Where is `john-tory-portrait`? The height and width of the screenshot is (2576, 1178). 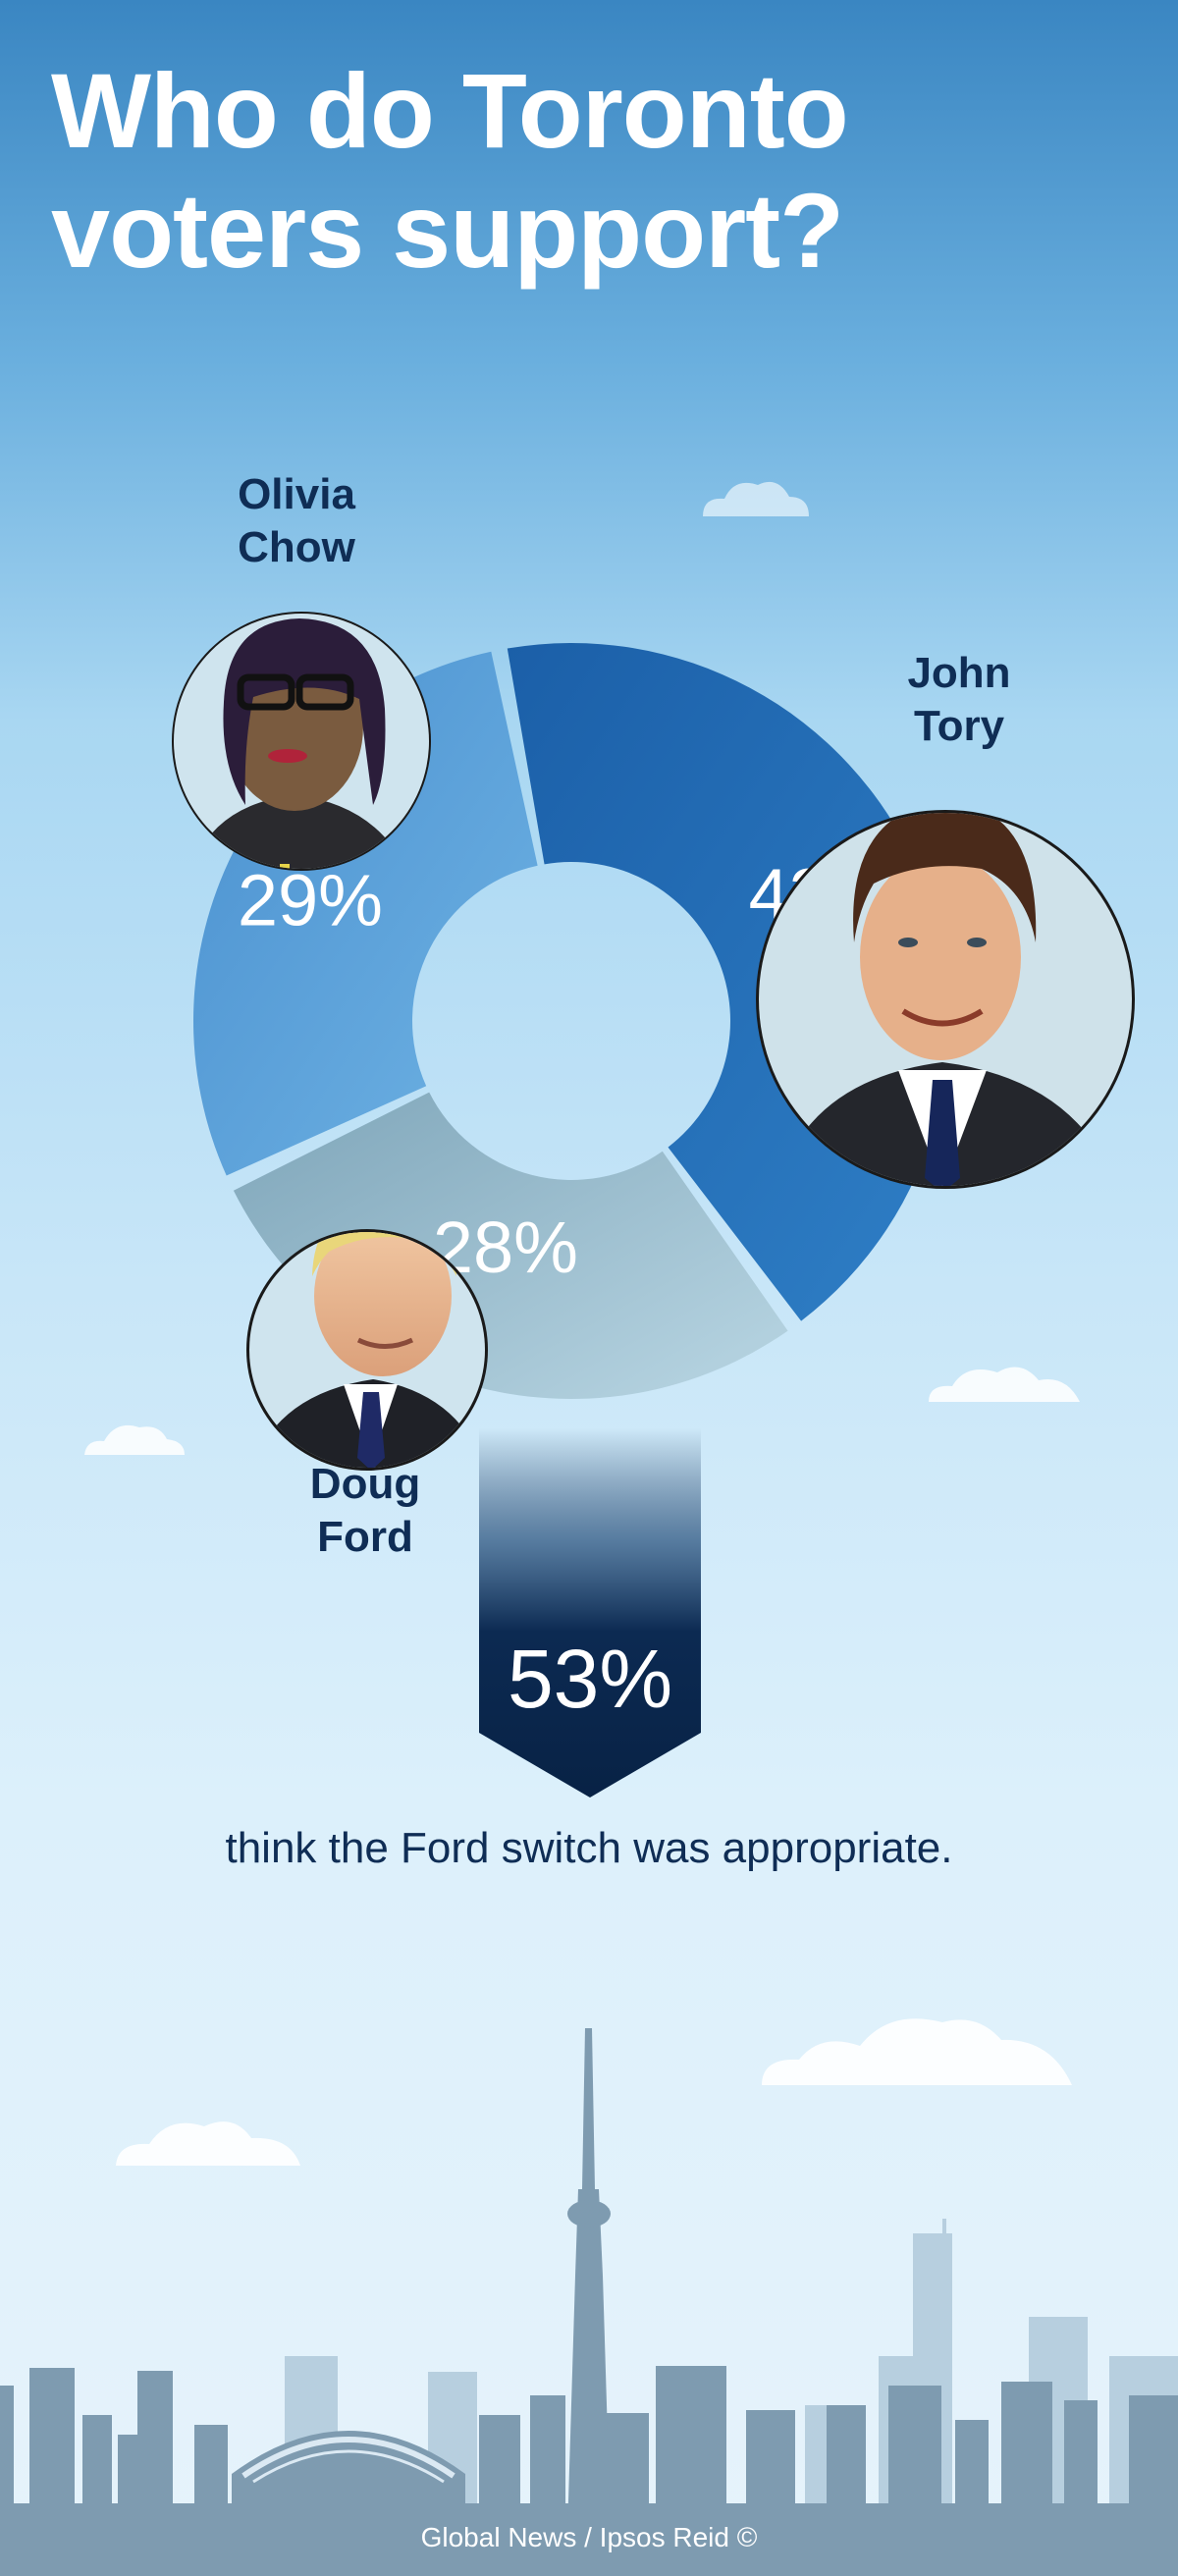
john-tory-portrait is located at coordinates (946, 999).